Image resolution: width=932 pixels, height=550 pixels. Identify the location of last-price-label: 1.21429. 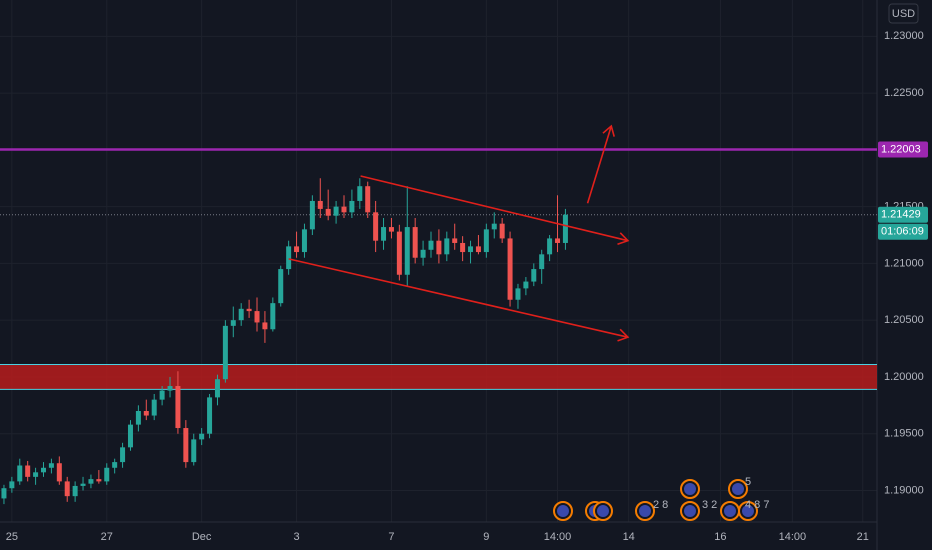
(901, 215).